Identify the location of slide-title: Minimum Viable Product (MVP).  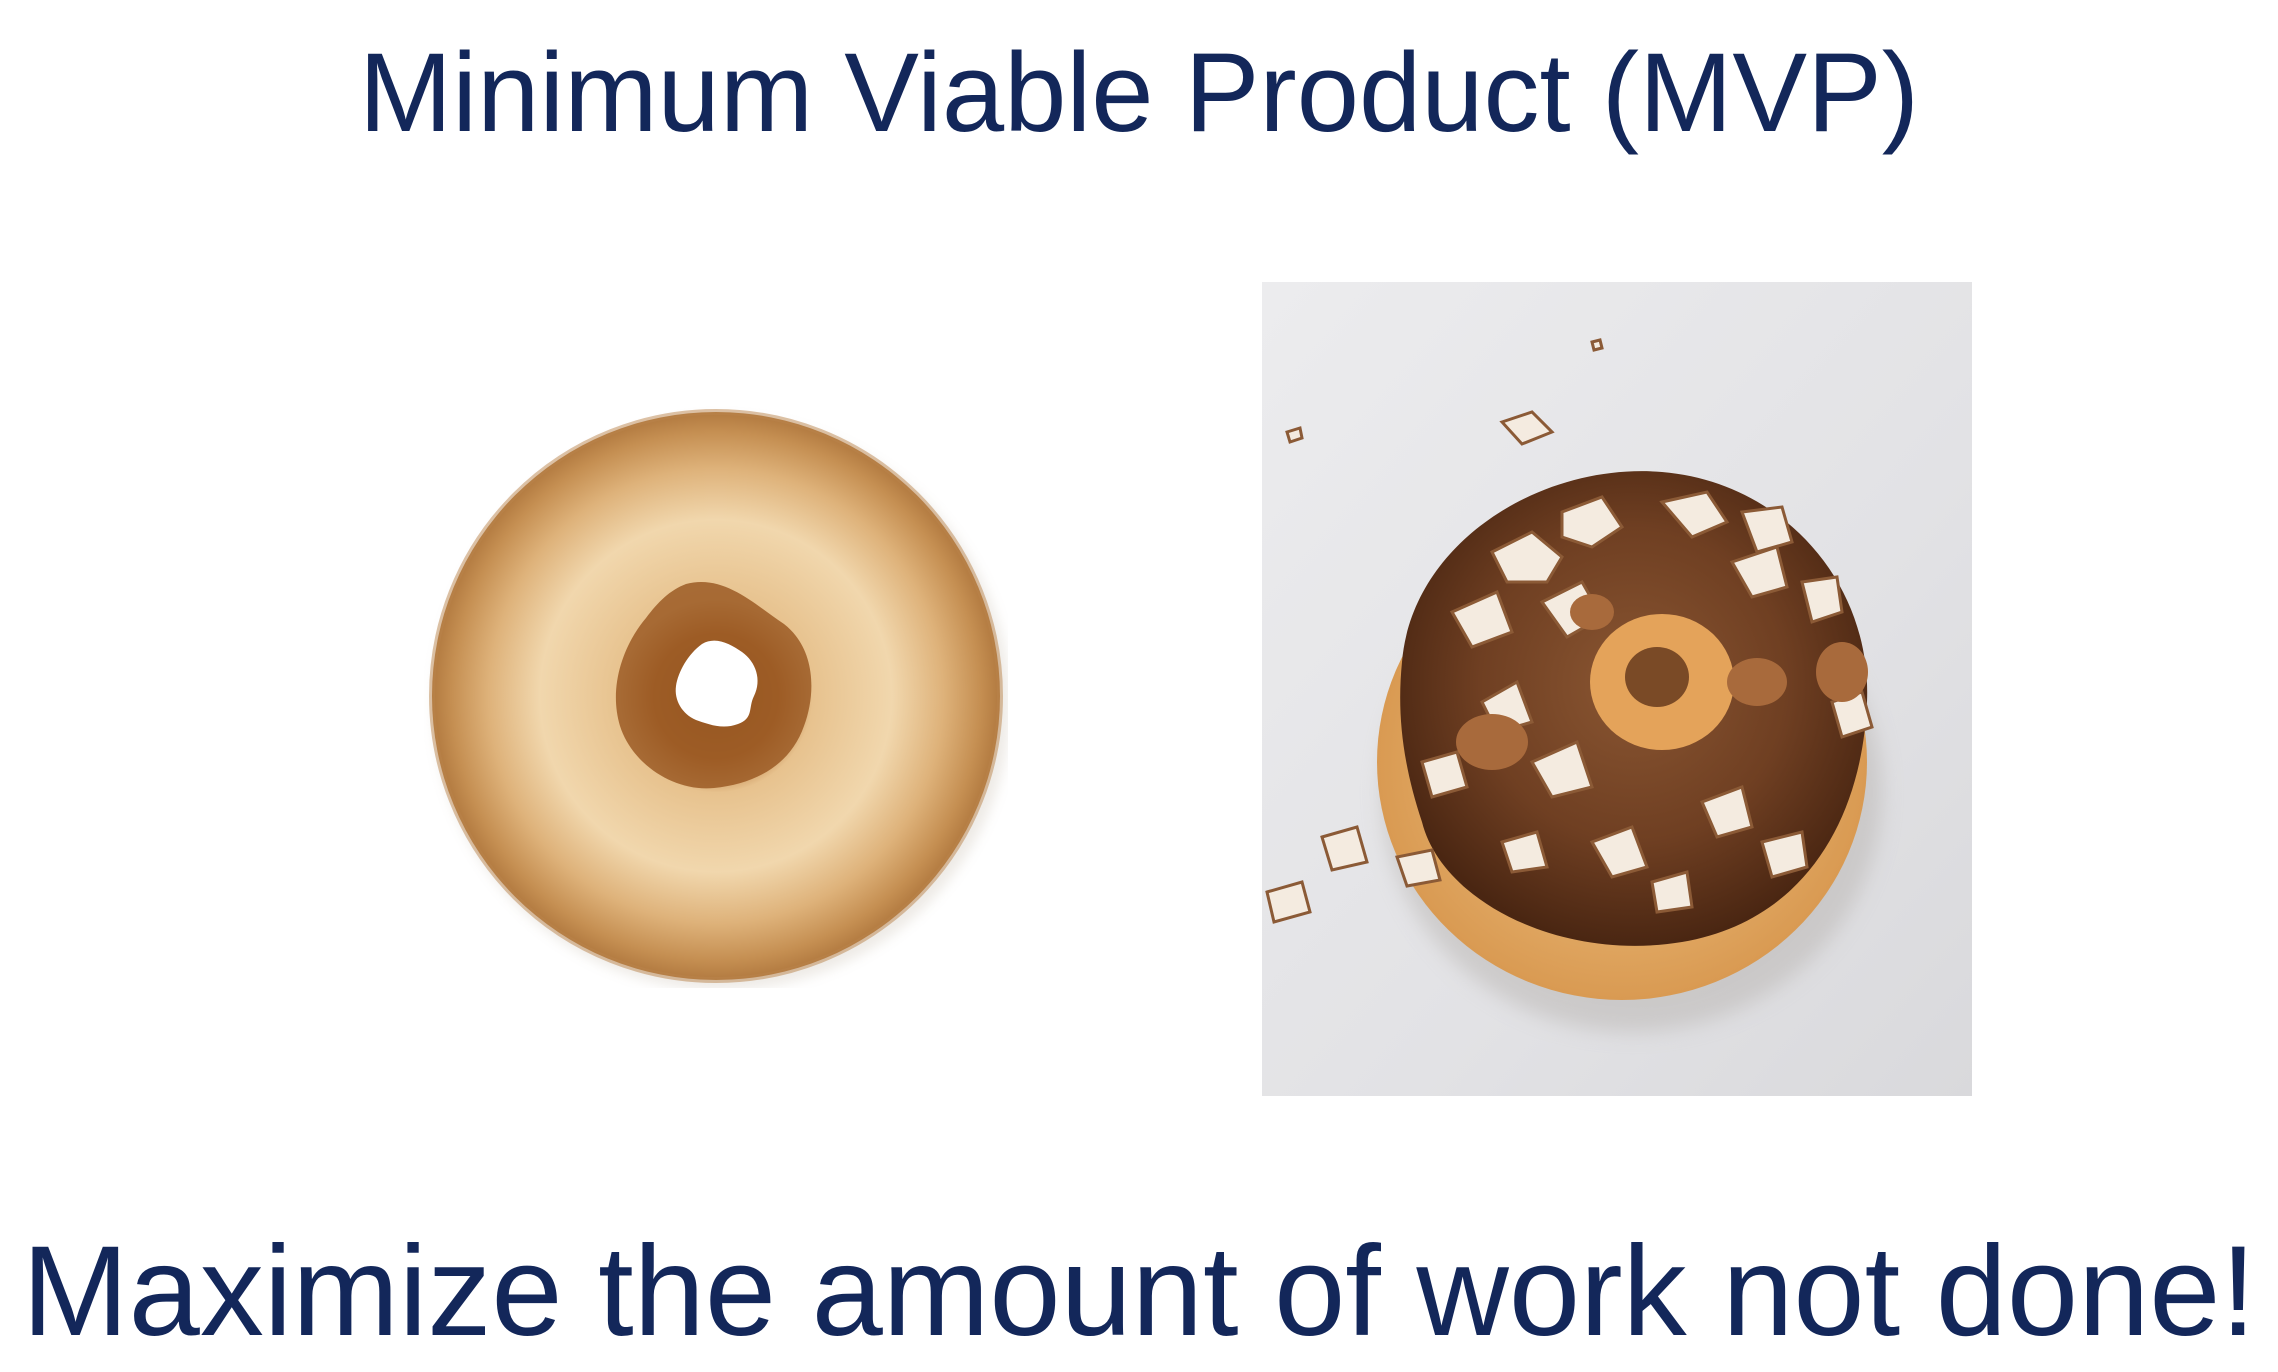
(1139, 92).